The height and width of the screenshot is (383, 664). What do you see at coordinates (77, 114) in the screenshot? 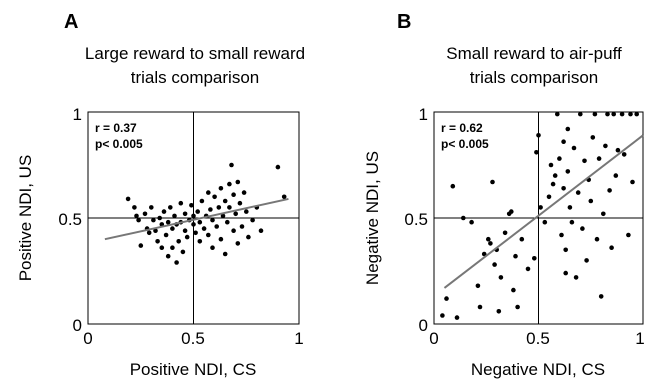
I see `panel-a-y-tick-1: 1` at bounding box center [77, 114].